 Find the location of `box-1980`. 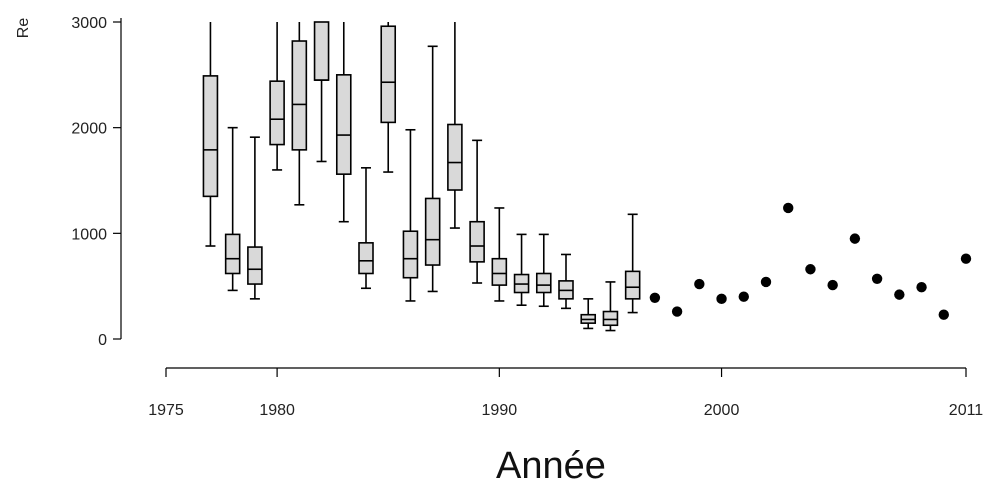

box-1980 is located at coordinates (277, 96).